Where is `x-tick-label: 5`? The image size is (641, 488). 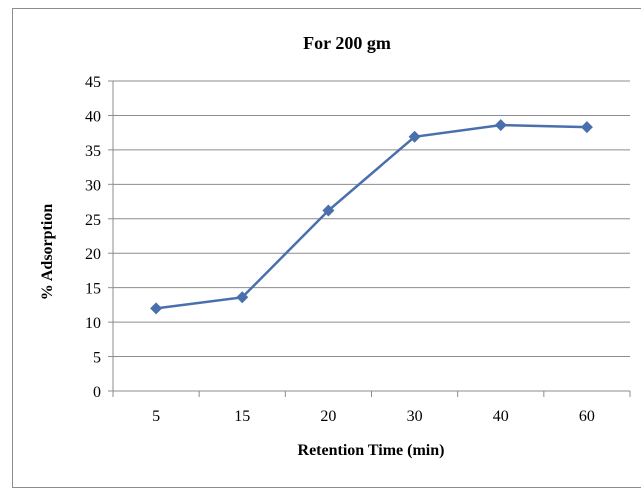
x-tick-label: 5 is located at coordinates (156, 416).